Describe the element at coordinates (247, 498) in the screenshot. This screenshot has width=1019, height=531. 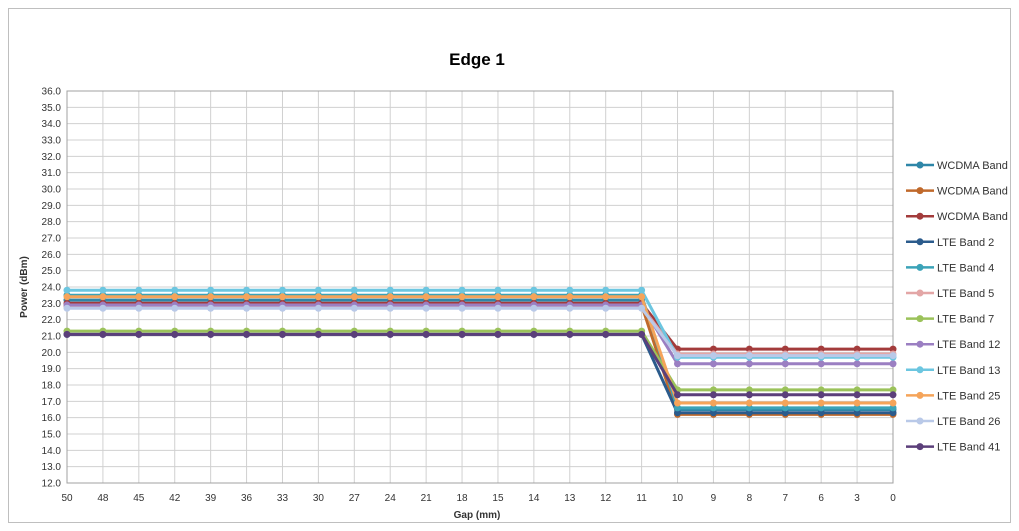
I see `x-tick-label: 36` at that location.